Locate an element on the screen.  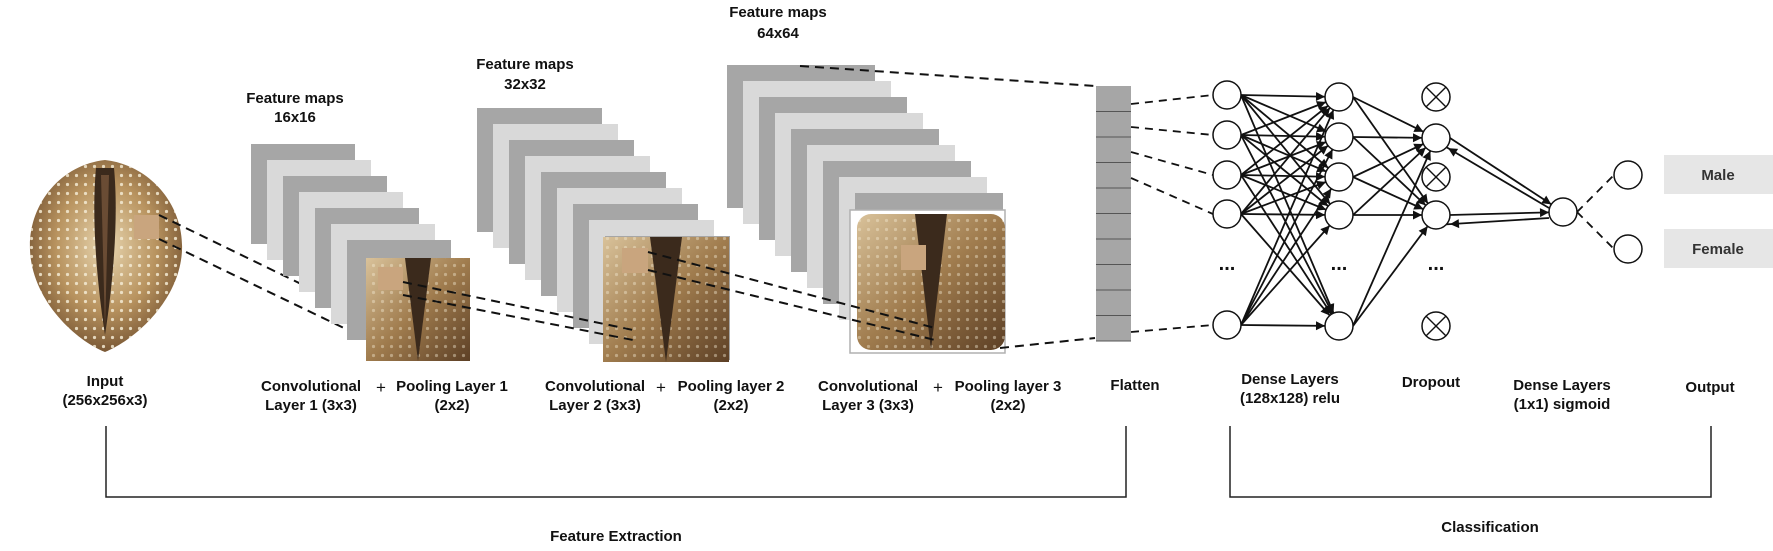
feature-maps-title-3: Feature maps is located at coordinates (778, 12).